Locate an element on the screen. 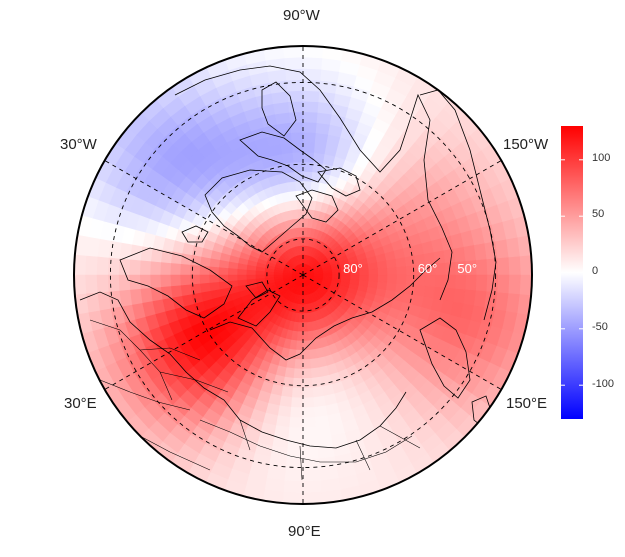  colorbar-ticks is located at coordinates (572, 272).